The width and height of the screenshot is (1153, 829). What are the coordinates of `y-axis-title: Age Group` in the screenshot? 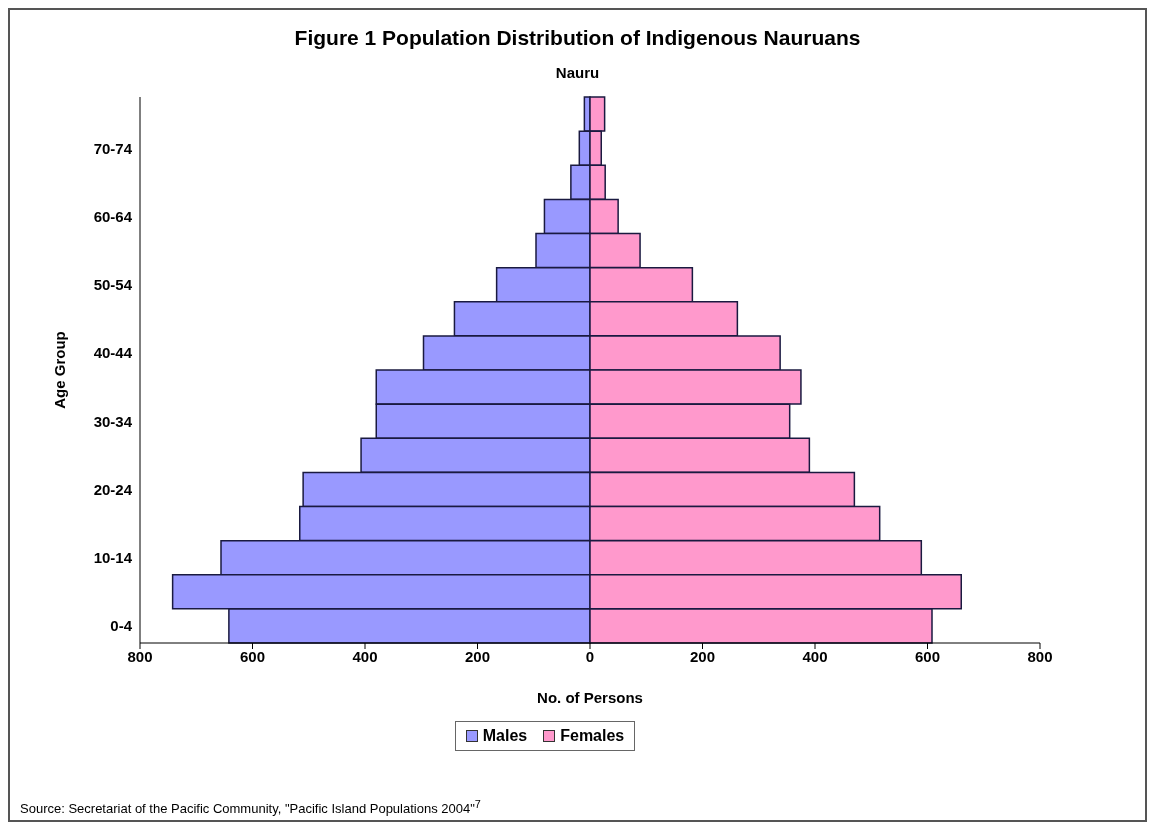 It's located at (60, 370).